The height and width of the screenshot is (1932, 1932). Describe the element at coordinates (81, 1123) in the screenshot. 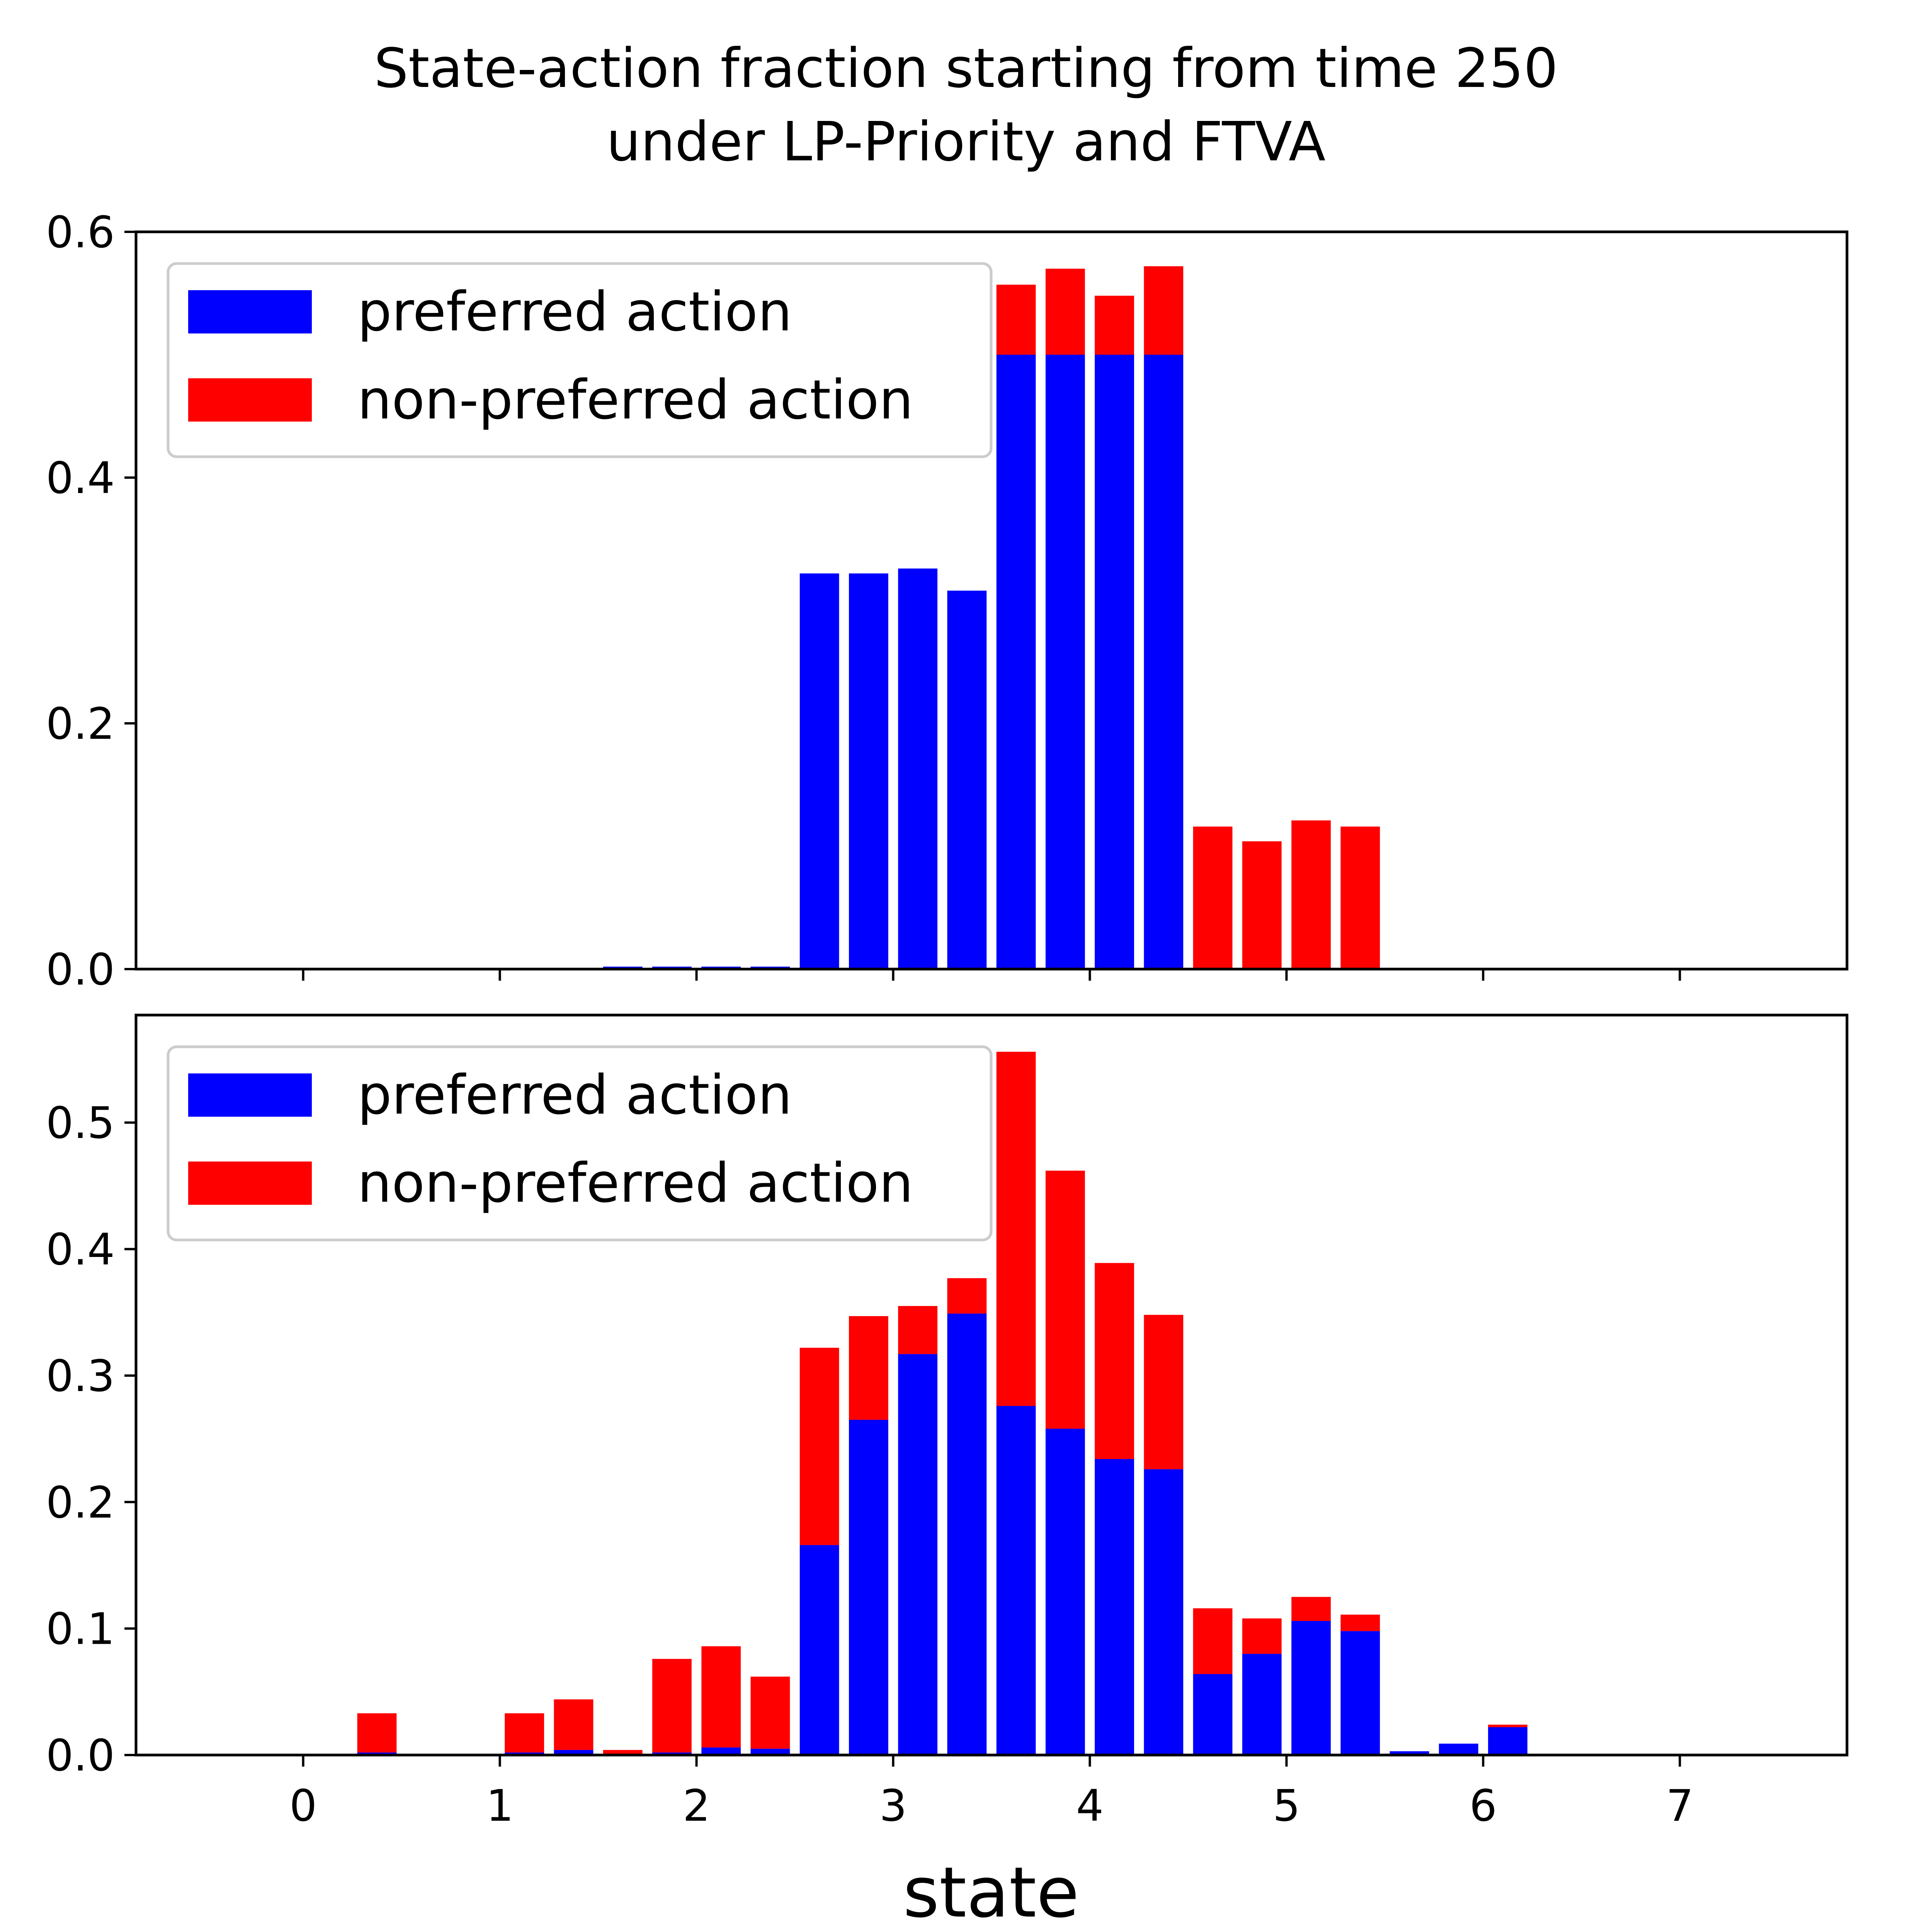

I see `y-tick-label: 0.5` at that location.